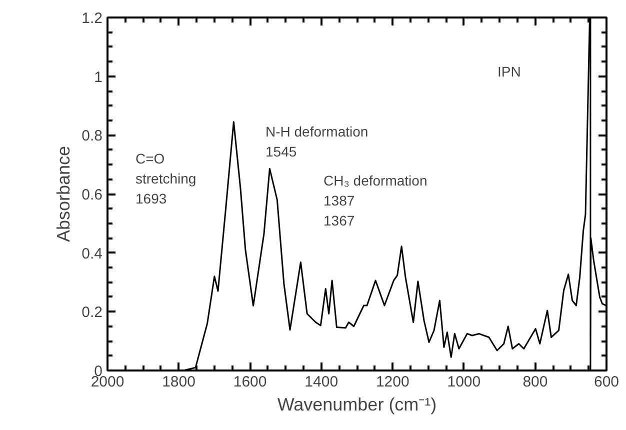 This screenshot has width=626, height=430. Describe the element at coordinates (166, 178) in the screenshot. I see `annotation: C=O stretching 1693` at that location.